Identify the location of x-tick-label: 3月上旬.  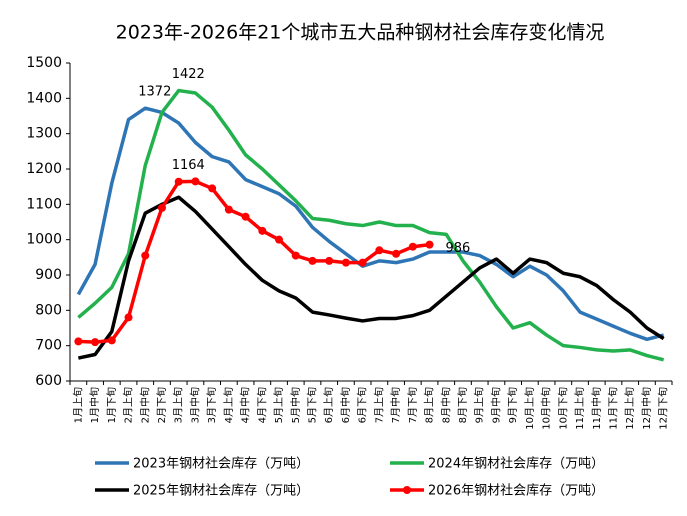
(178, 405).